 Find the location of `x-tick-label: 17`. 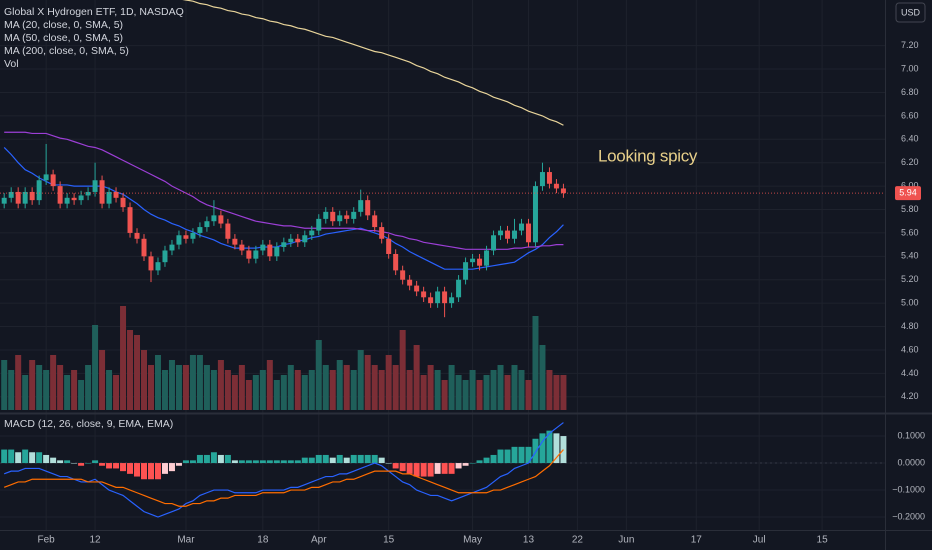

x-tick-label: 17 is located at coordinates (697, 540).